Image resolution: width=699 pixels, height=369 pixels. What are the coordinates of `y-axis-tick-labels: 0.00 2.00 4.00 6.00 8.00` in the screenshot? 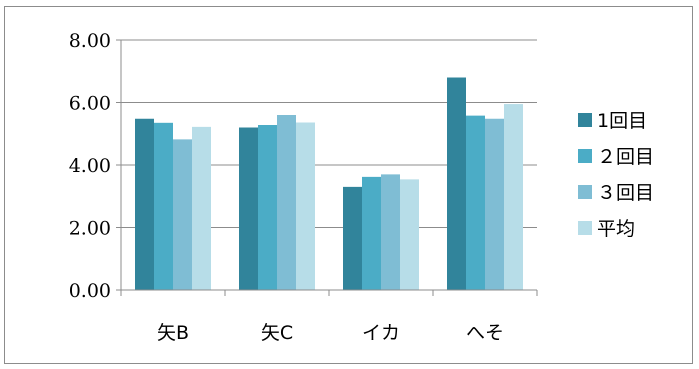 It's located at (90, 166).